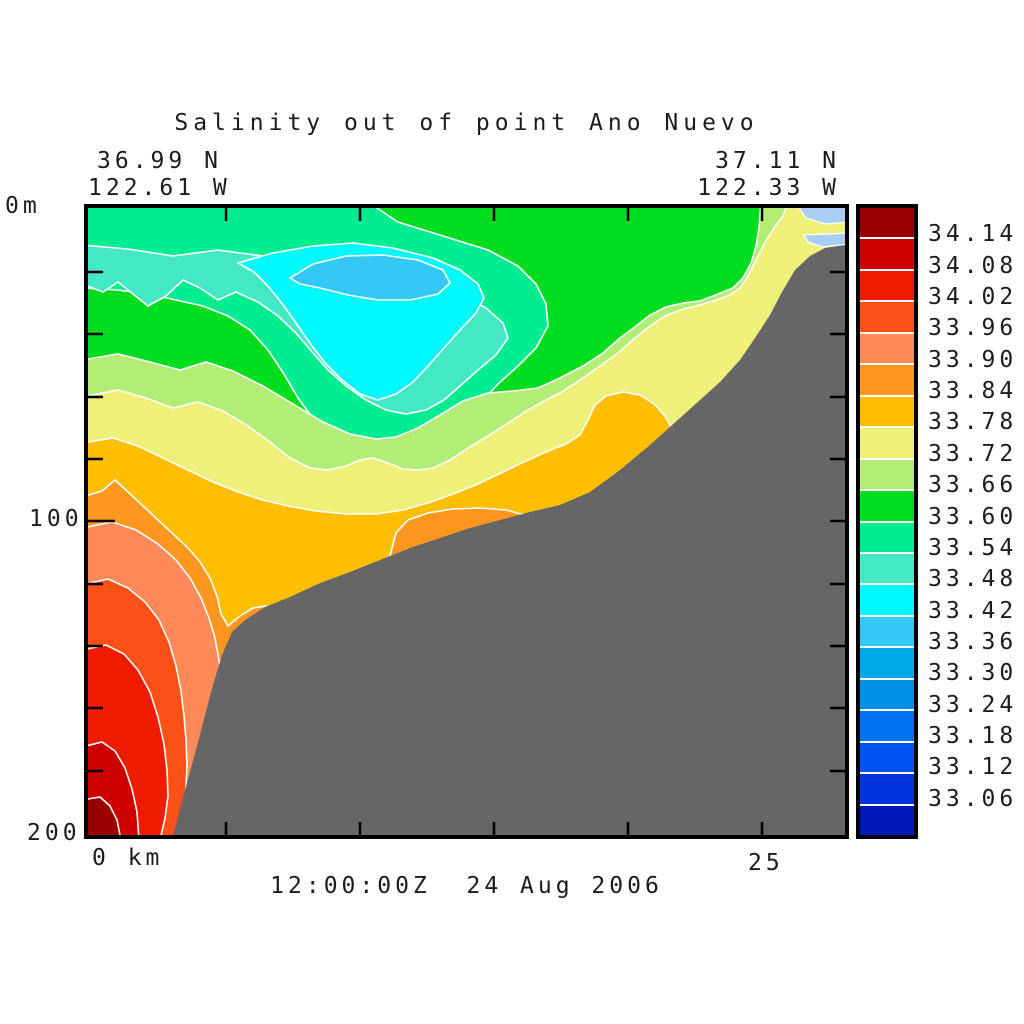 The image size is (1024, 1024). What do you see at coordinates (23, 206) in the screenshot?
I see `y-axis-label-0m: 0m` at bounding box center [23, 206].